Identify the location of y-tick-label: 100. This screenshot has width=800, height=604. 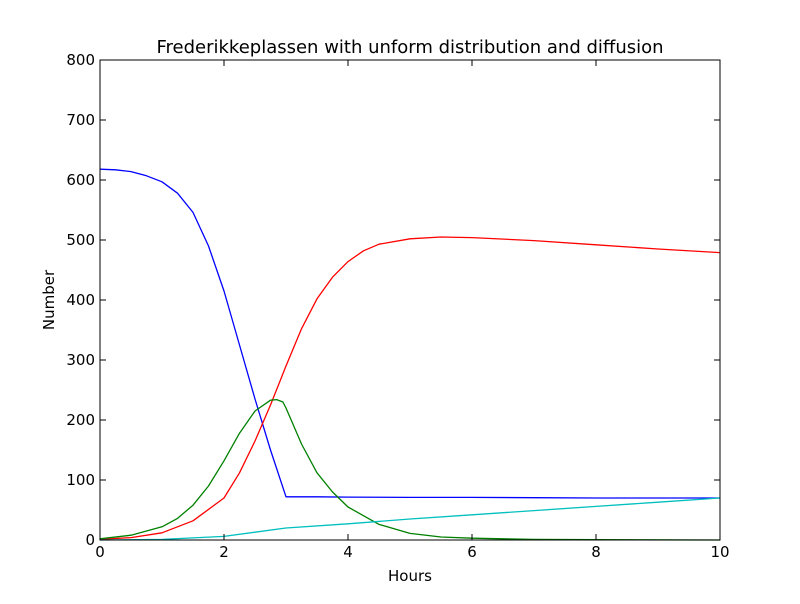
(80, 480).